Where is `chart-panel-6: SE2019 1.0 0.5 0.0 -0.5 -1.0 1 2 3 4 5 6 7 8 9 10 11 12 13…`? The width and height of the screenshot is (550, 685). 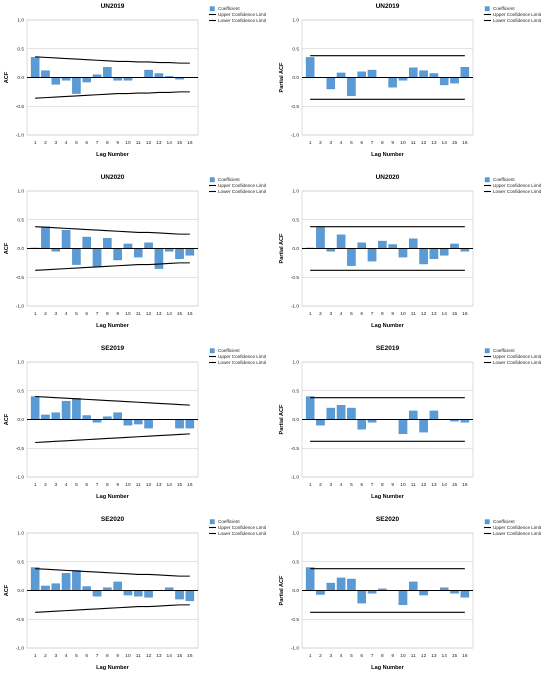 chart-panel-6: SE2019 1.0 0.5 0.0 -0.5 -1.0 1 2 3 4 5 6 7 8 9 10 11 12 13… is located at coordinates (412, 427).